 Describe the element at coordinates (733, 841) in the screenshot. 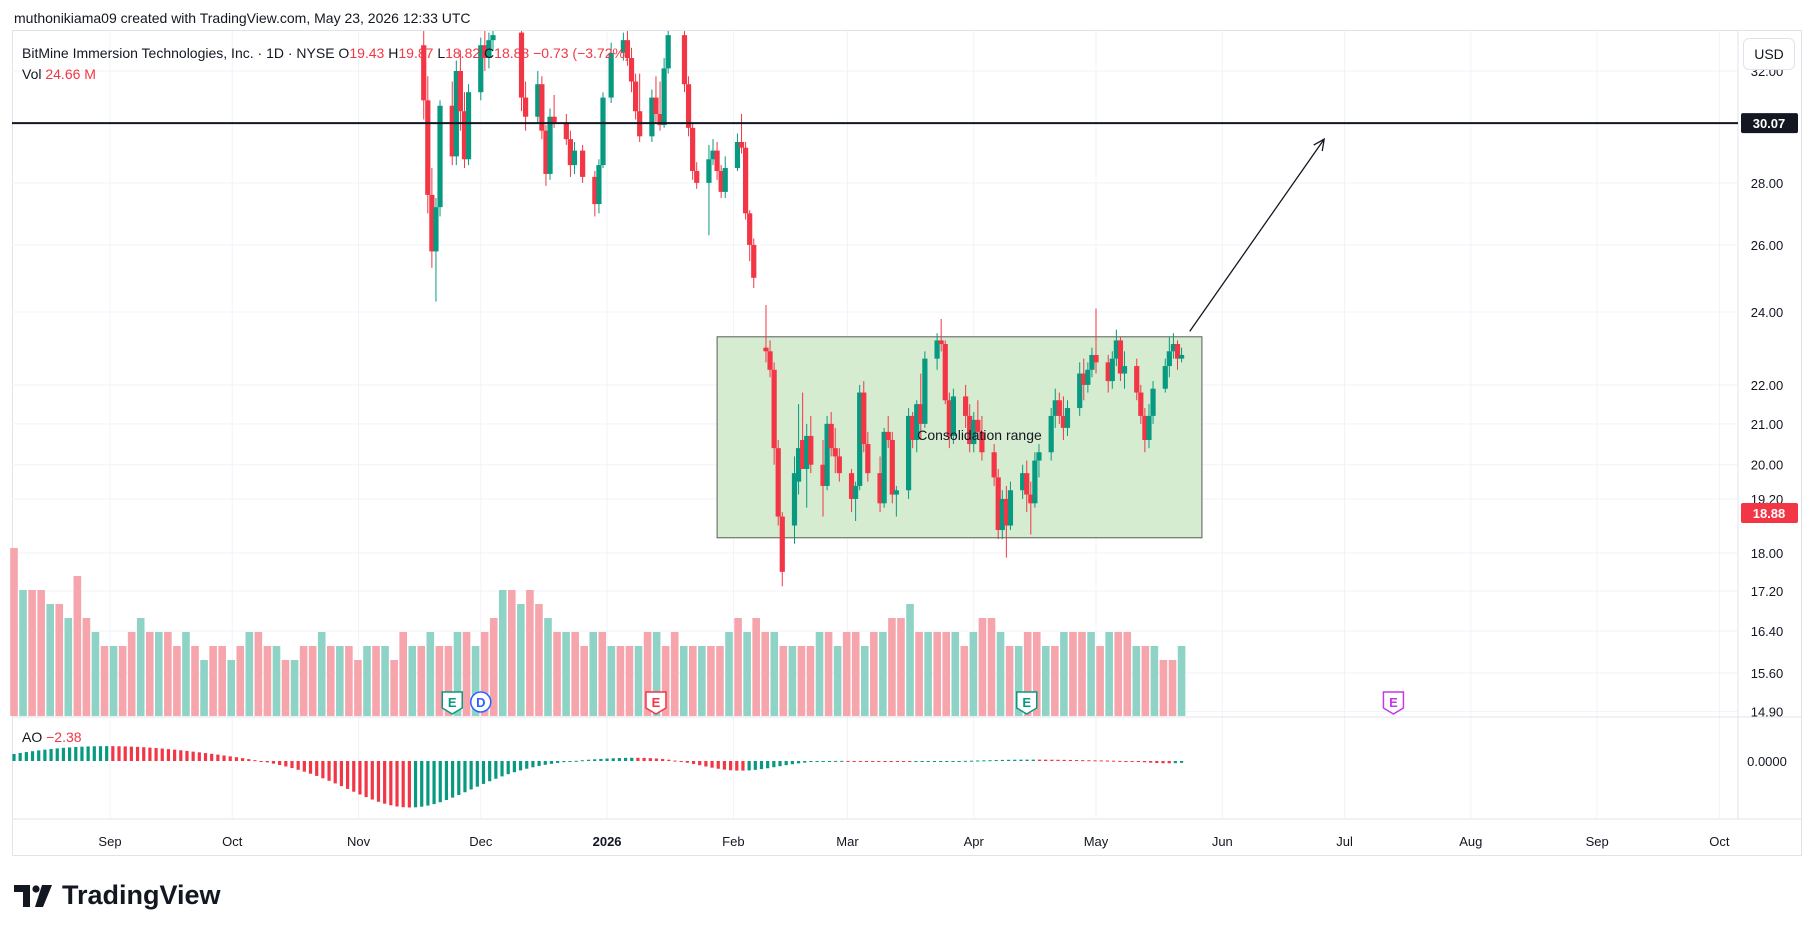

I see `time-tick-label: Feb` at that location.